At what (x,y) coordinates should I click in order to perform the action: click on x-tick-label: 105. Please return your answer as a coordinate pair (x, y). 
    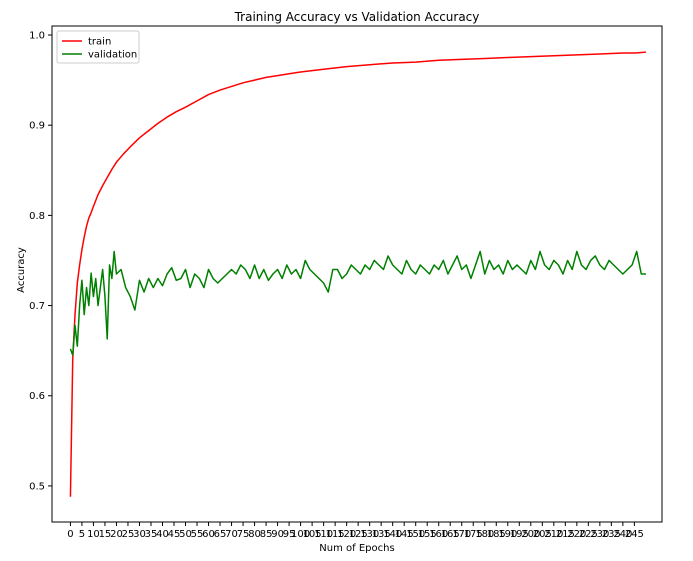
    Looking at the image, I should click on (312, 534).